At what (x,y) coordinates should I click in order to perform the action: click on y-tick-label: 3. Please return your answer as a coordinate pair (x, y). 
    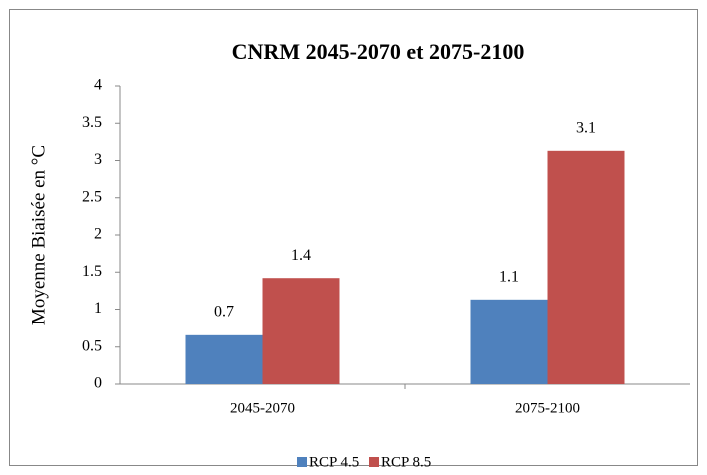
    Looking at the image, I should click on (98, 159).